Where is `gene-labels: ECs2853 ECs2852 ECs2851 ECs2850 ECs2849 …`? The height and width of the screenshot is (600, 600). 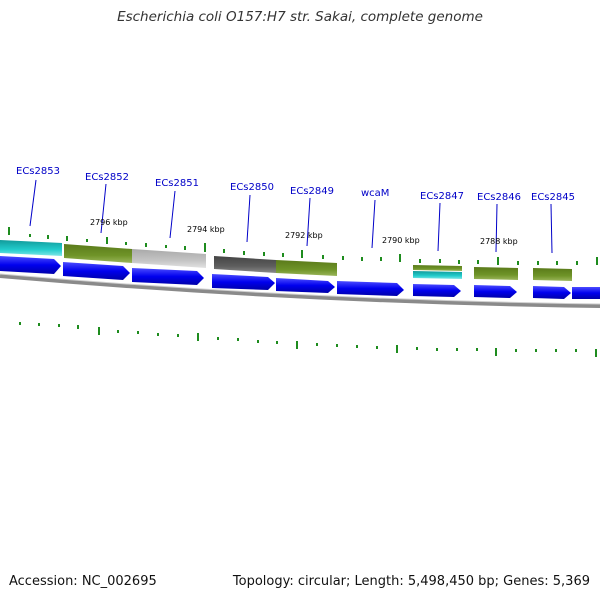
gene-labels: ECs2853 ECs2852 ECs2851 ECs2850 ECs2849 … is located at coordinates (295, 184).